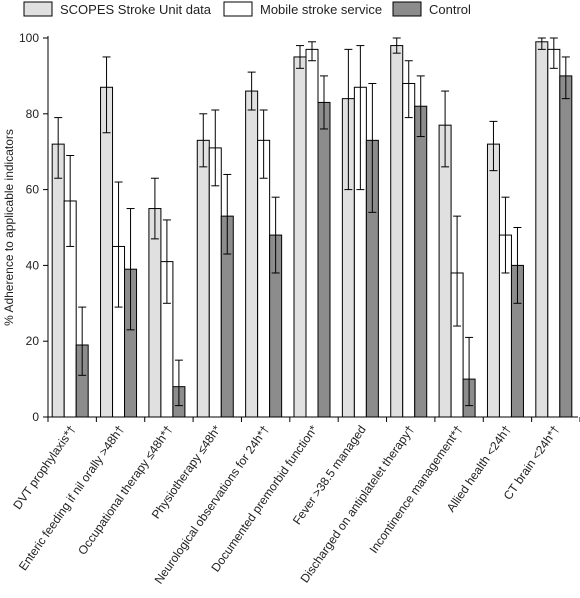 The height and width of the screenshot is (598, 580). Describe the element at coordinates (9, 227) in the screenshot. I see `y-axis-label: % Adherence to applicable indicators` at that location.